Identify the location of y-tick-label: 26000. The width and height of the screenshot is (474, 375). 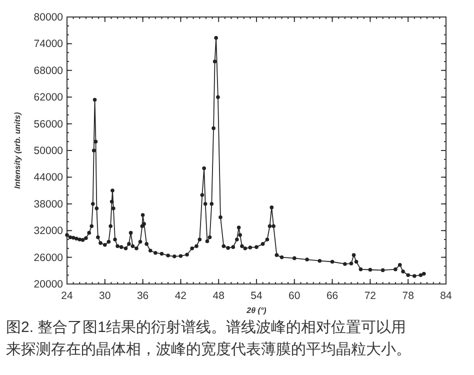
(49, 258).